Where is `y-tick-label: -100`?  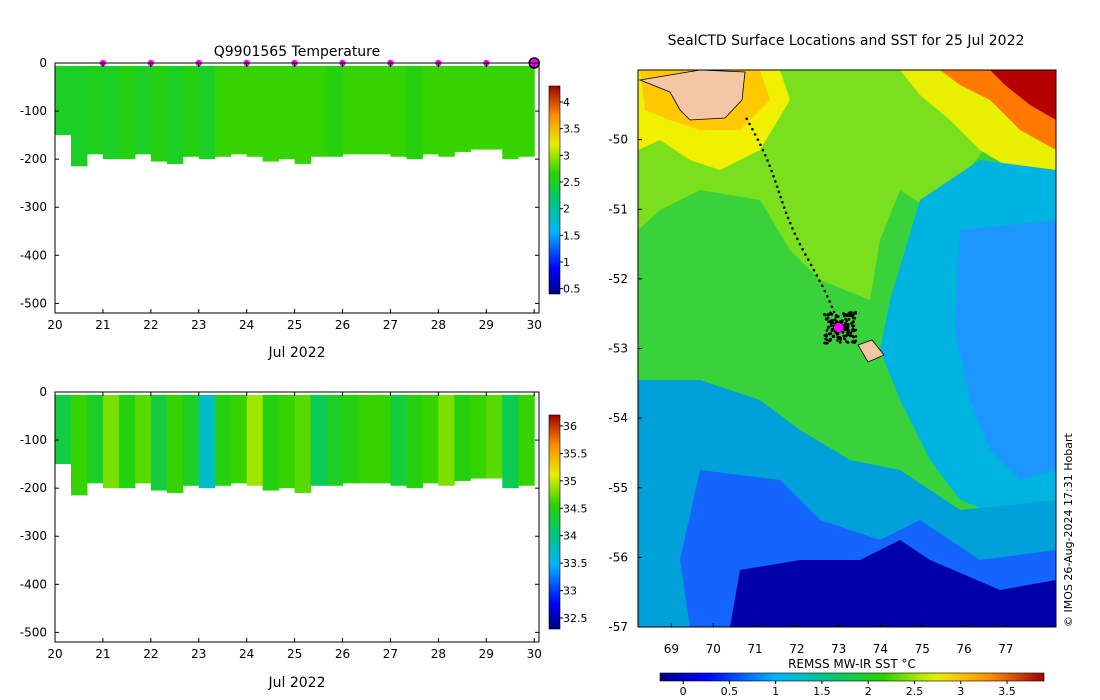
y-tick-label: -100 is located at coordinates (33, 111).